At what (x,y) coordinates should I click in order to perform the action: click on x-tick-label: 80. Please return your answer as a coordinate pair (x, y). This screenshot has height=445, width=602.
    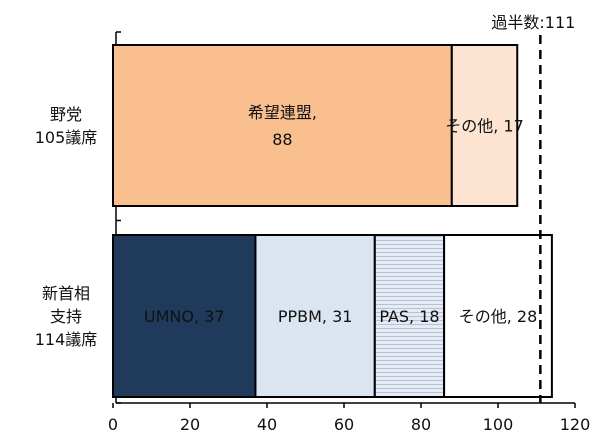
    Looking at the image, I should click on (421, 424).